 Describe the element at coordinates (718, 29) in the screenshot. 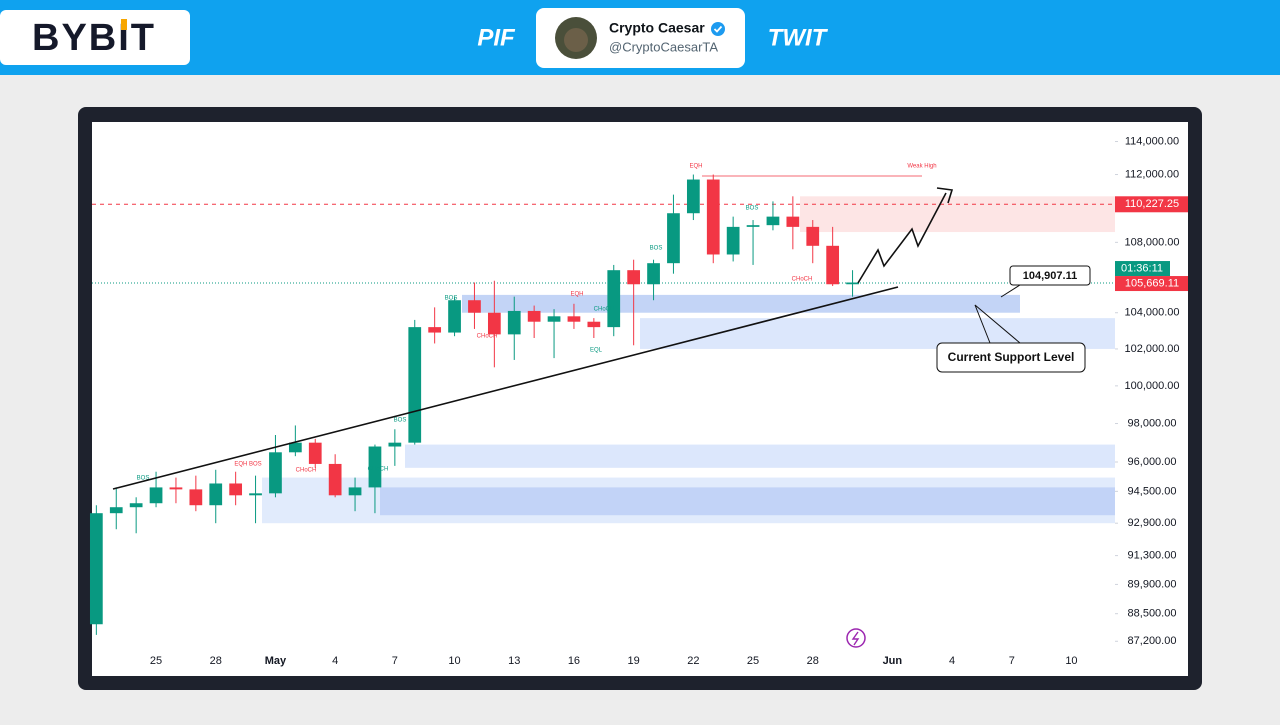

I see `verified-badge` at that location.